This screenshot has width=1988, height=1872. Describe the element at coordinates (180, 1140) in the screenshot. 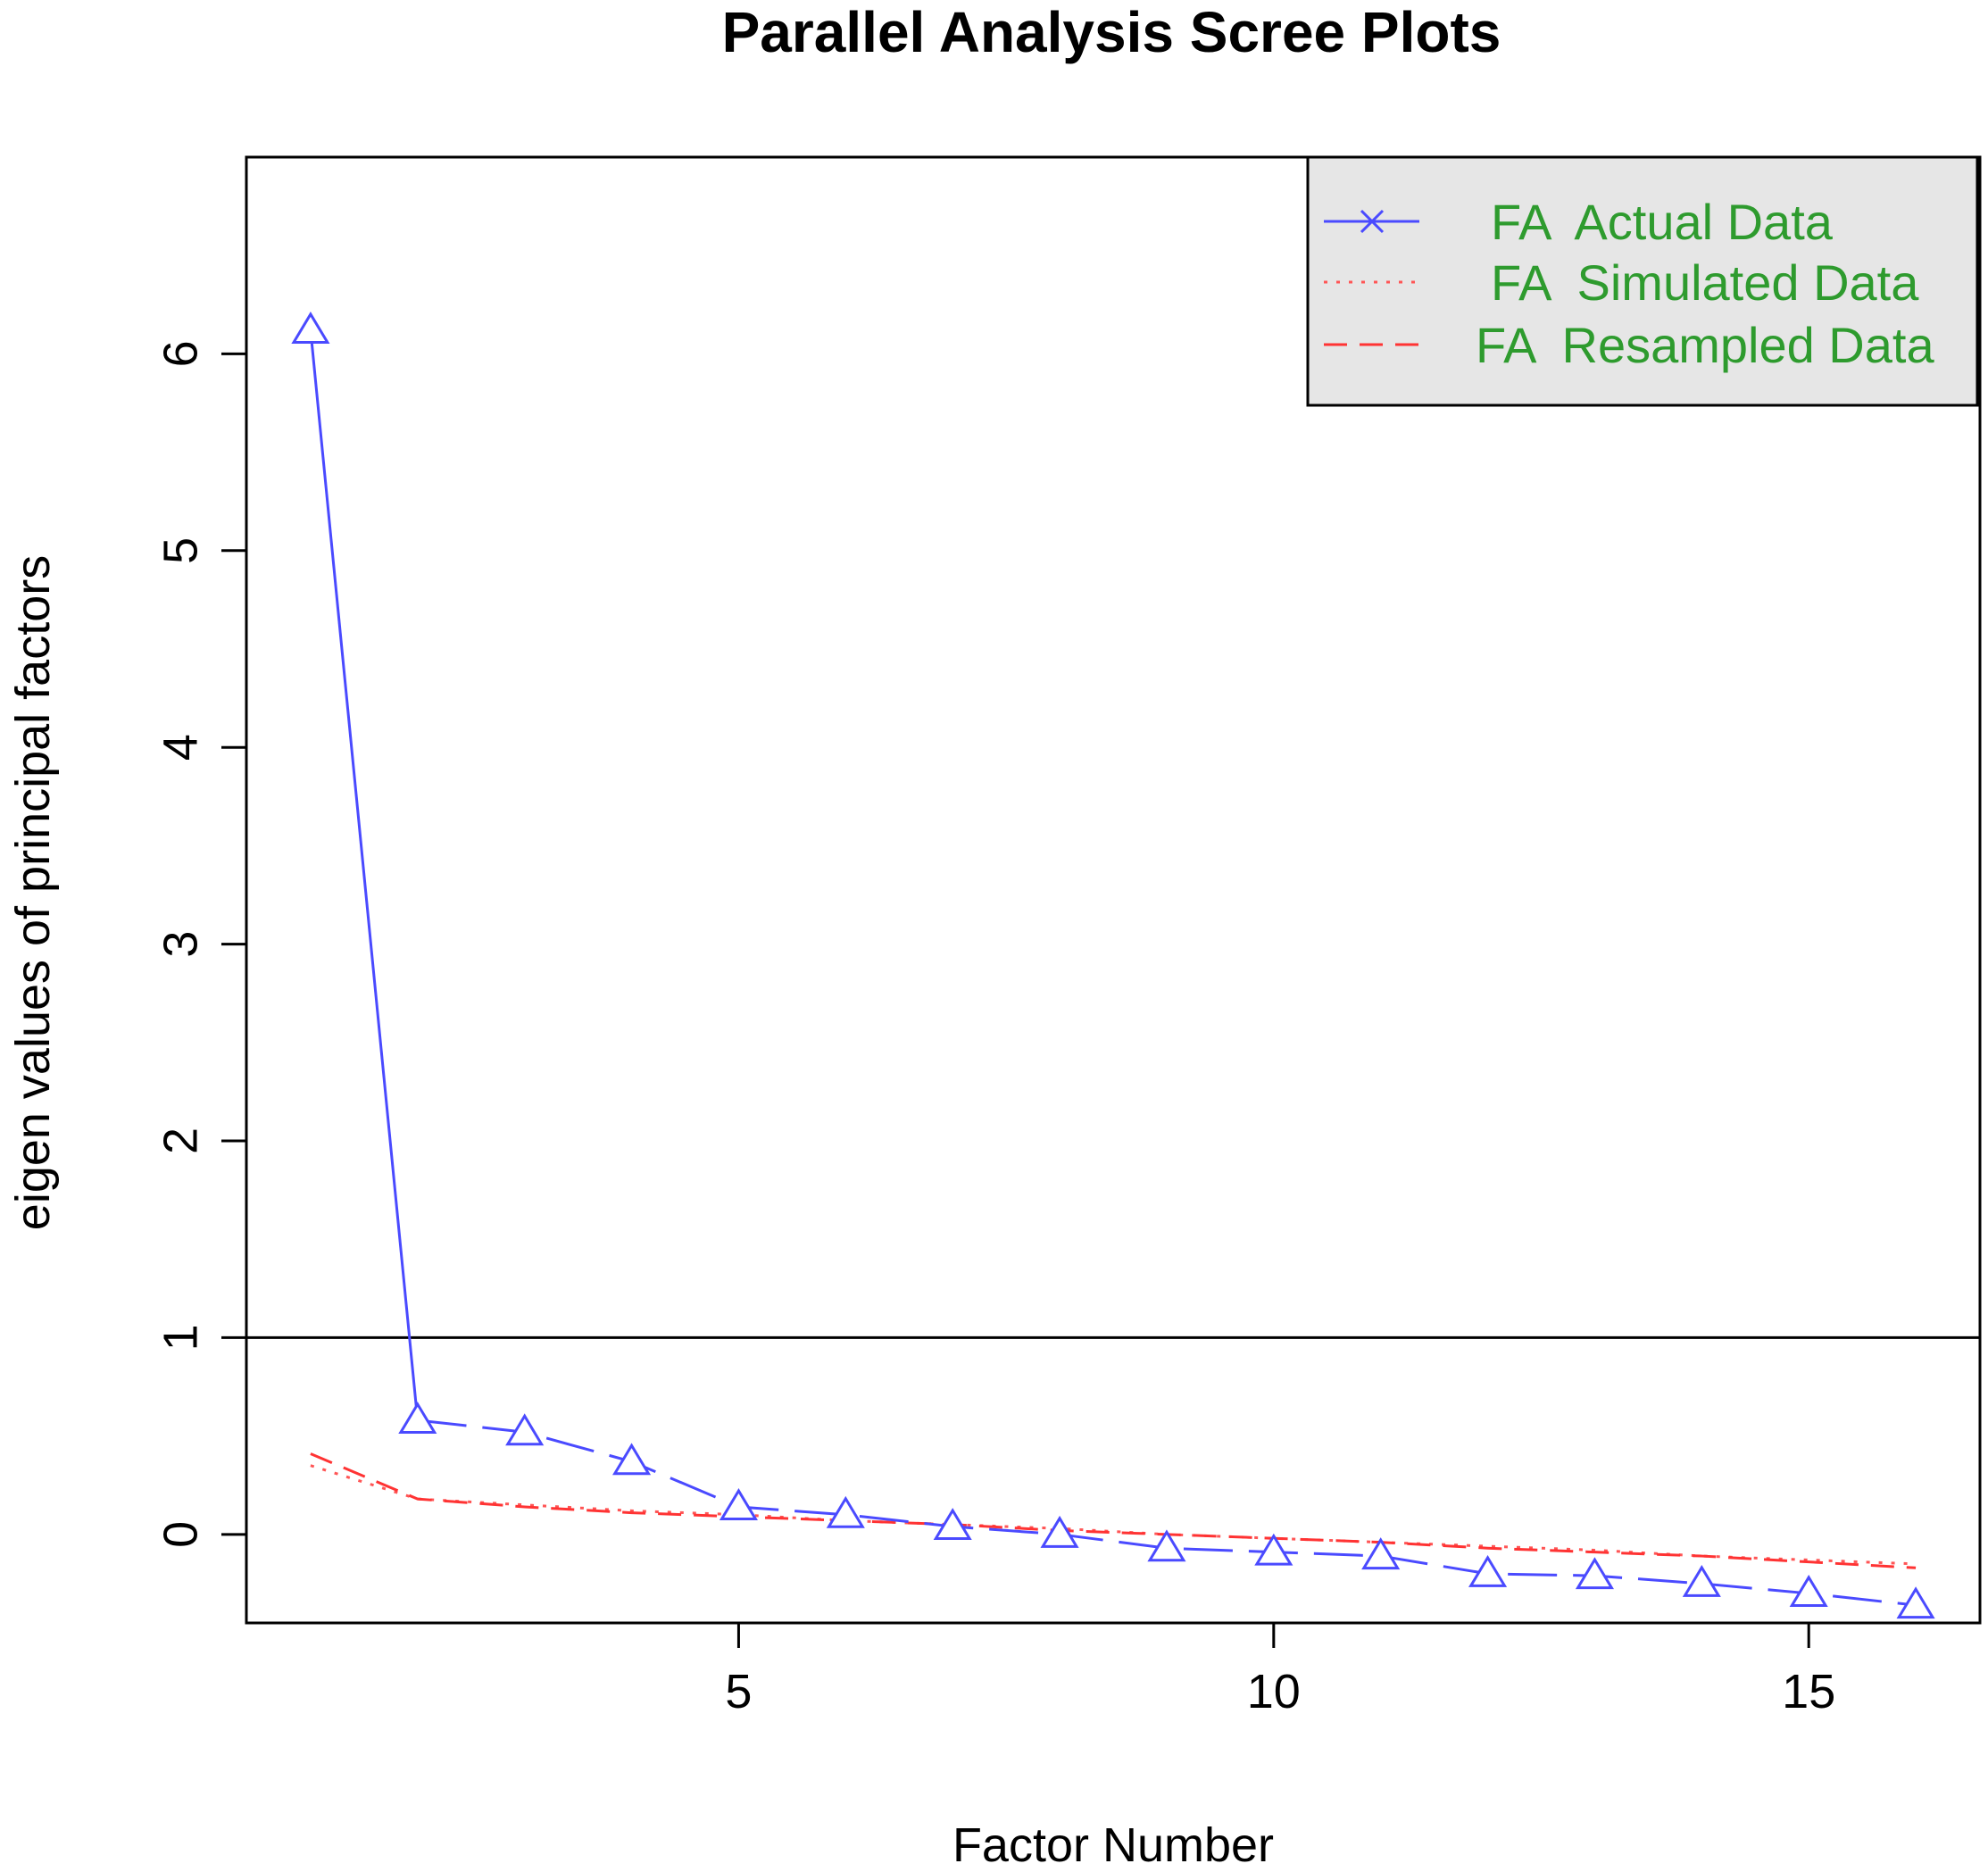

I see `y-tick-label: 2` at that location.